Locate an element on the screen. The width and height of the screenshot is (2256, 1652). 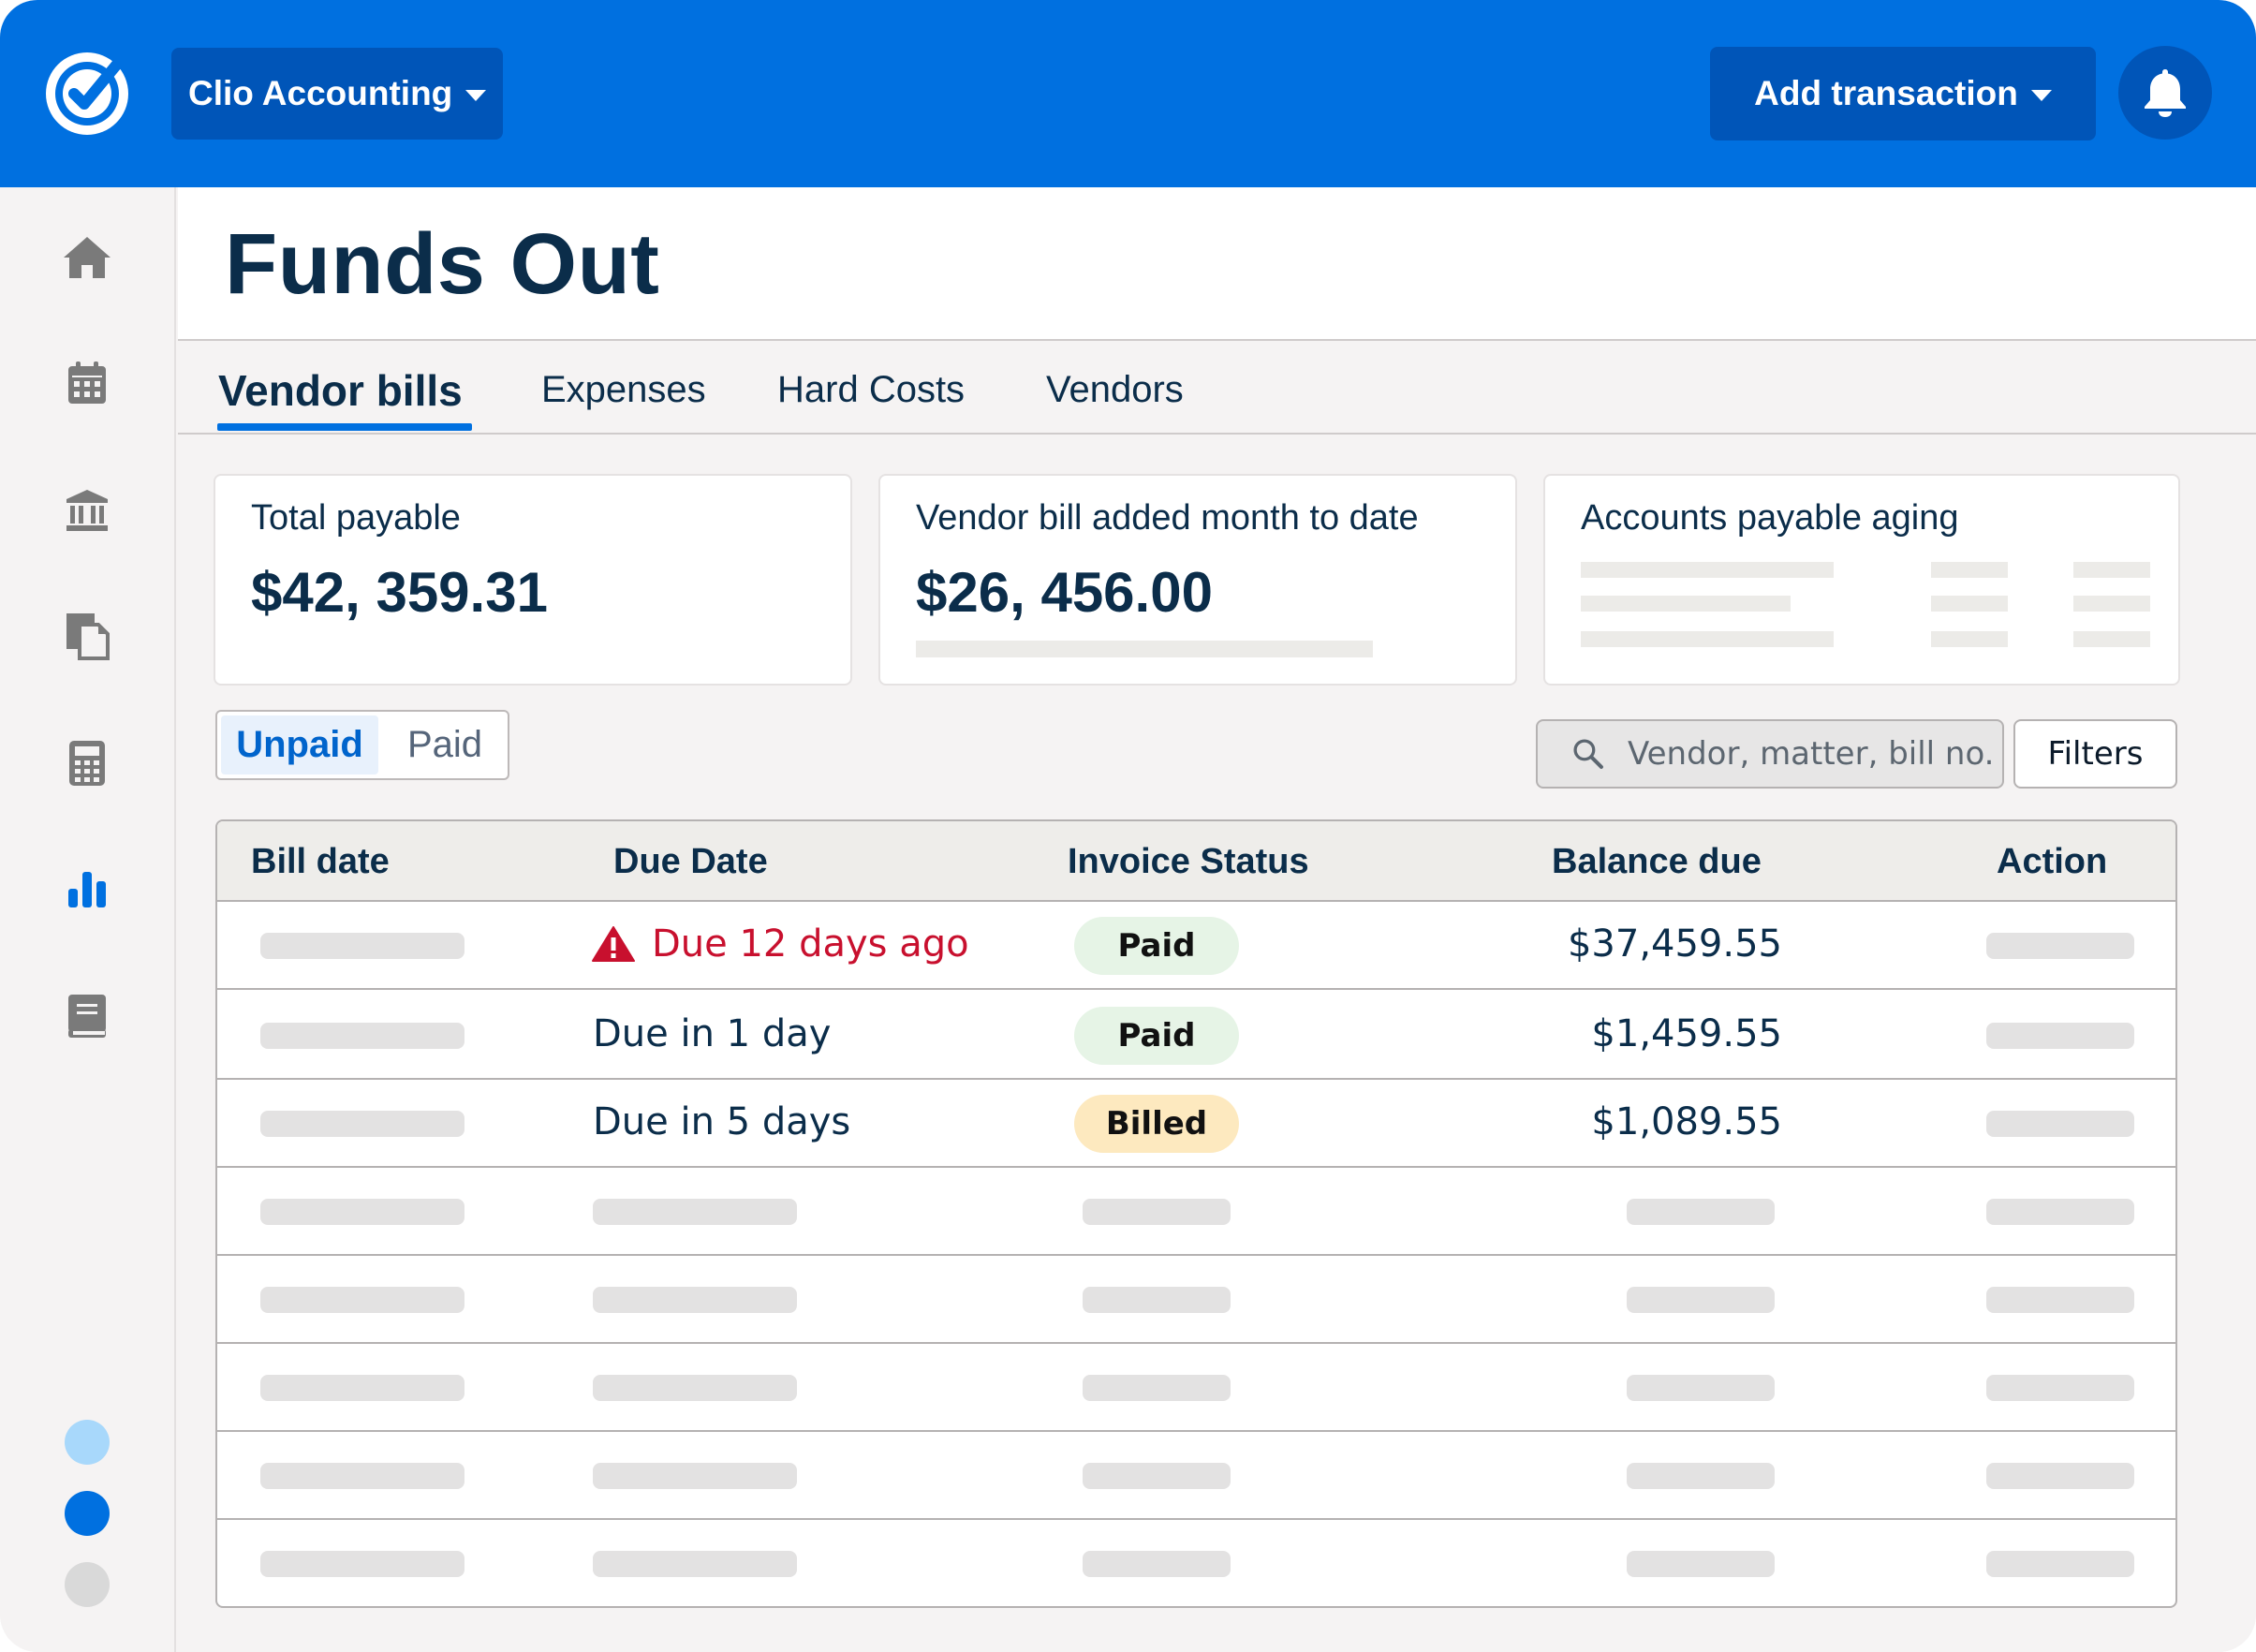
due-date-cell: Due in 1 day is located at coordinates (712, 1033).